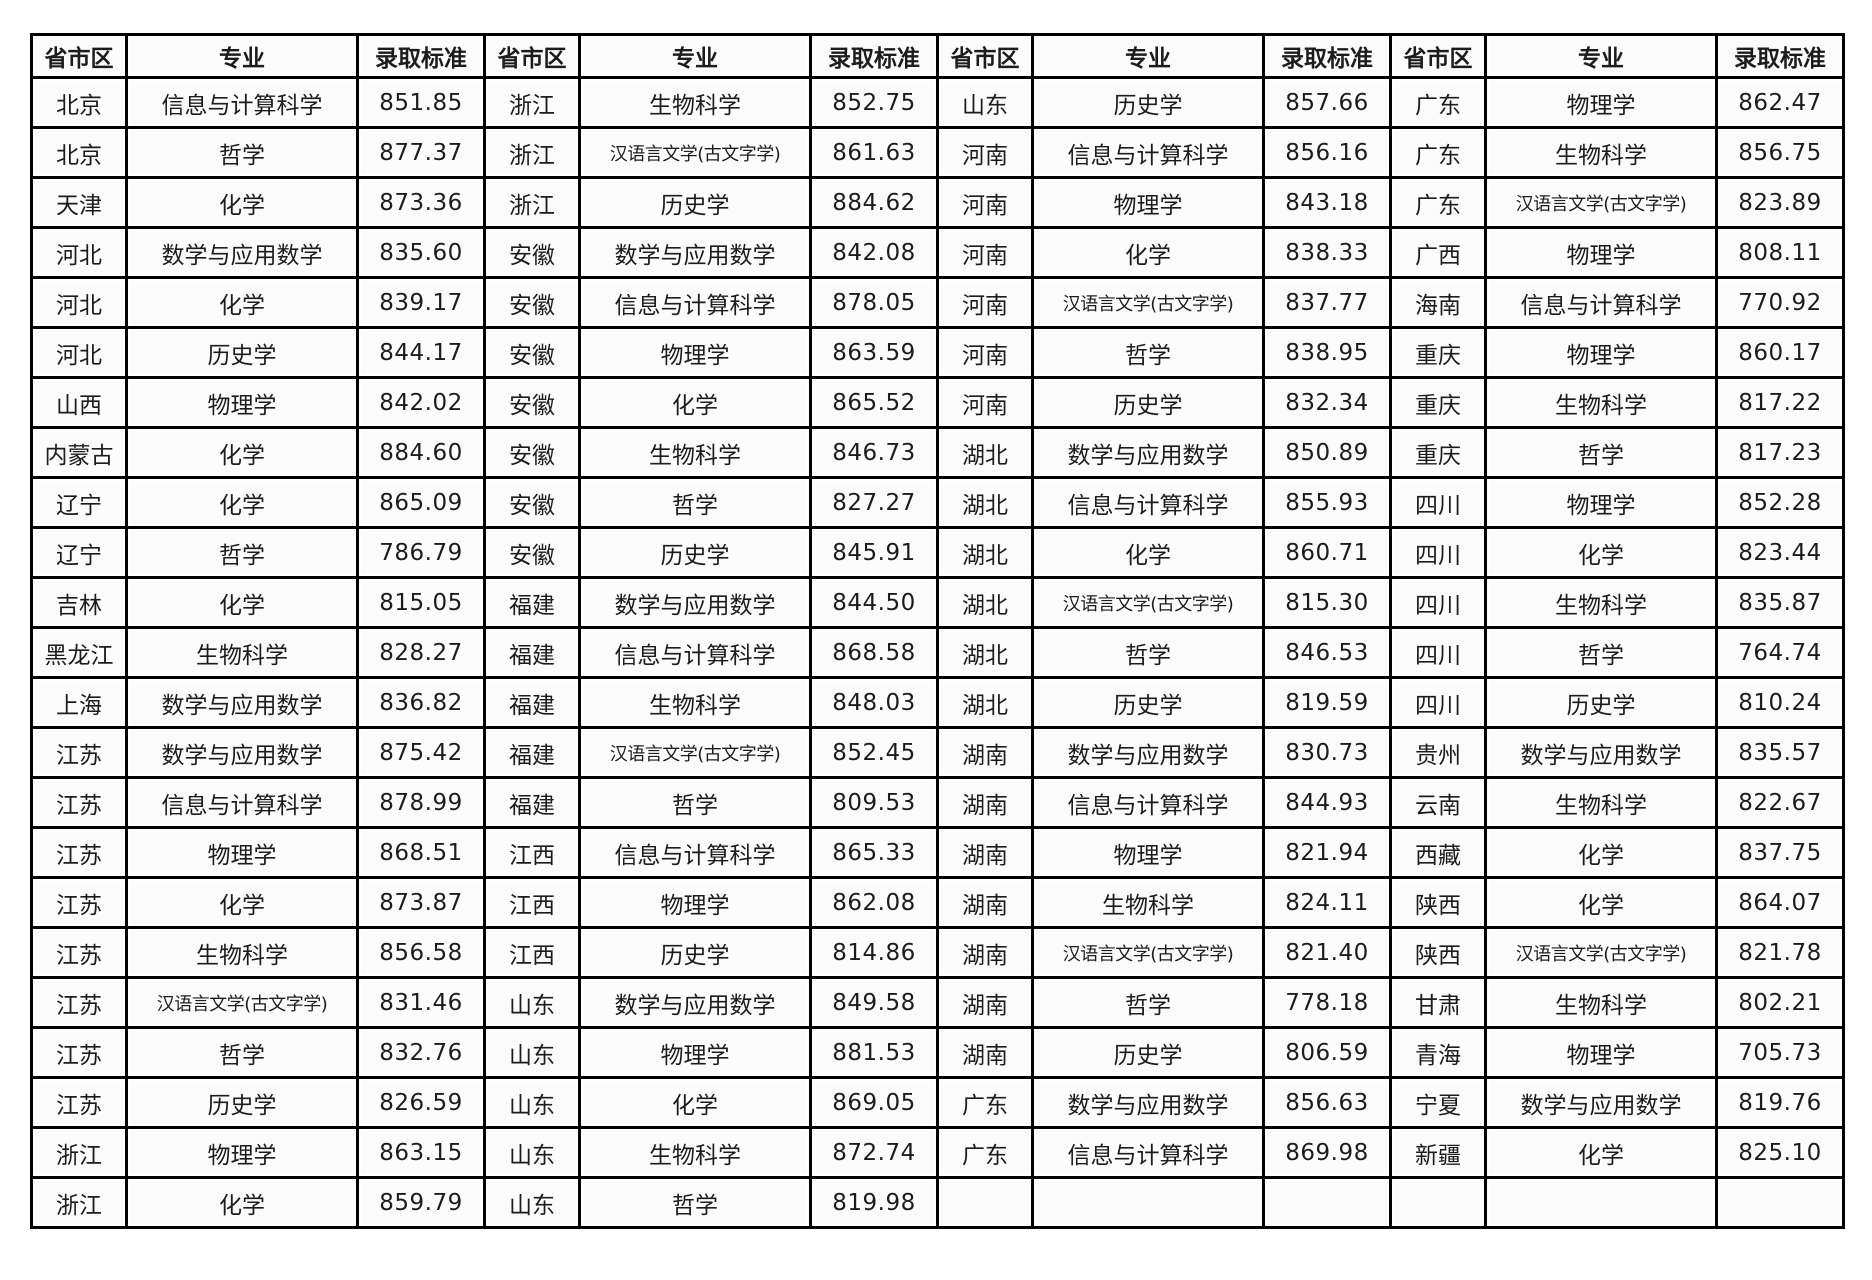 Image resolution: width=1872 pixels, height=1280 pixels. Describe the element at coordinates (1780, 952) in the screenshot. I see `score-cell: 821.78` at that location.